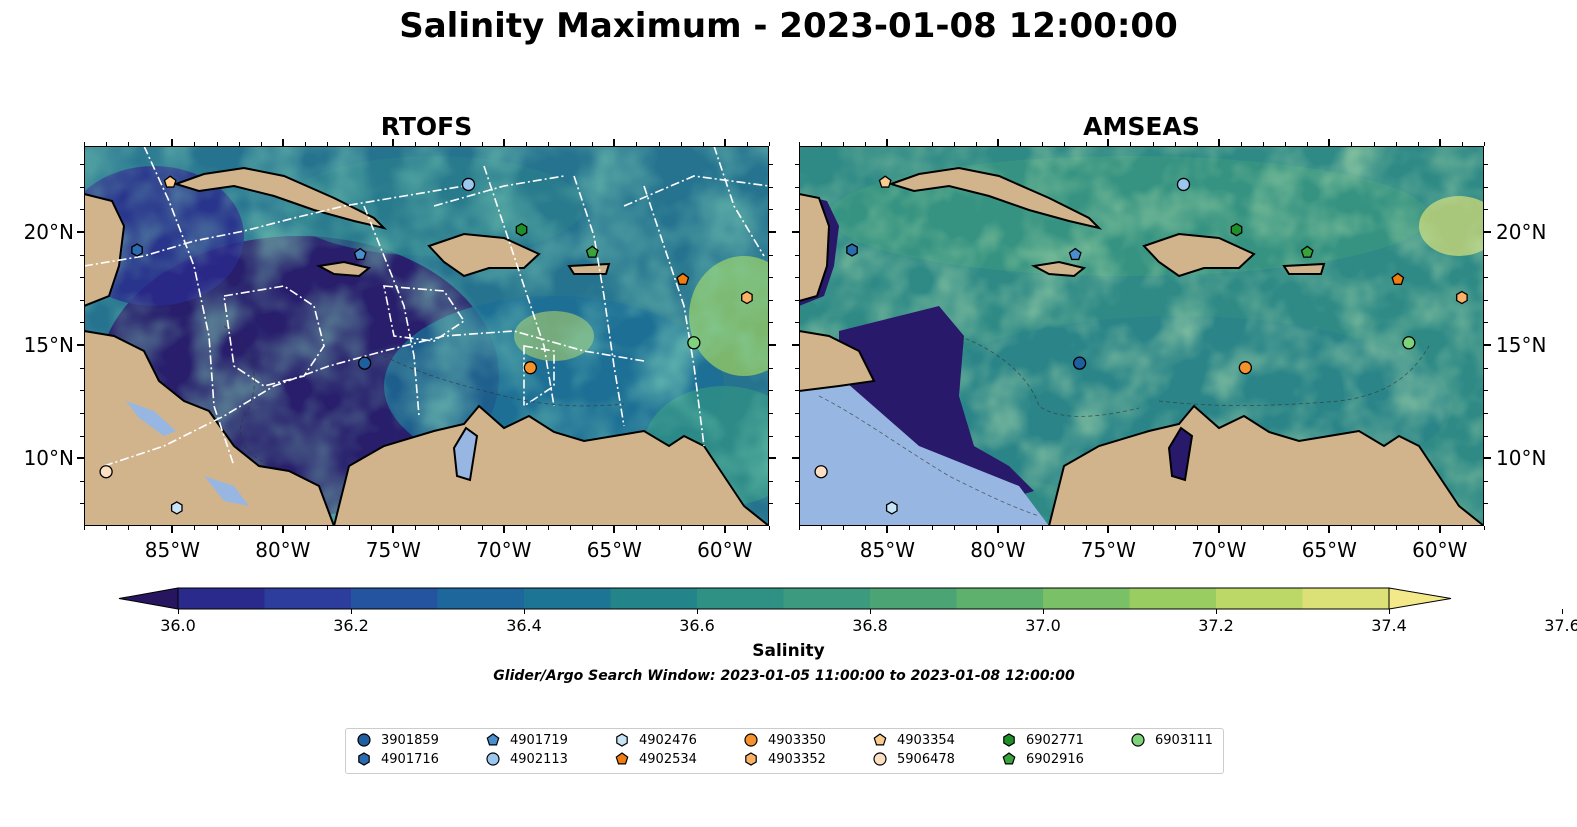 Image resolution: width=1577 pixels, height=827 pixels. Describe the element at coordinates (1219, 550) in the screenshot. I see `lon-tick-label: 70°W` at that location.